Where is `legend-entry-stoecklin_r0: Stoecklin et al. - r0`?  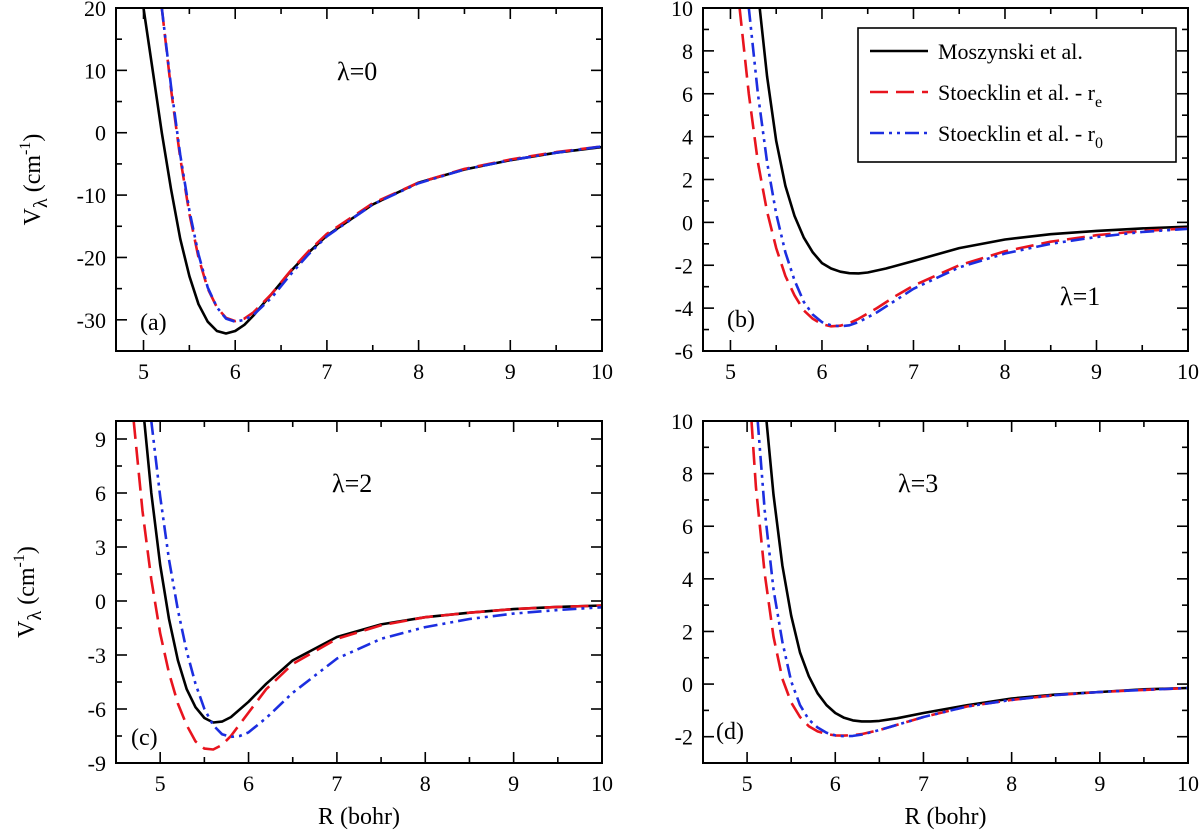 legend-entry-stoecklin_r0: Stoecklin et al. - r0 is located at coordinates (1020, 136).